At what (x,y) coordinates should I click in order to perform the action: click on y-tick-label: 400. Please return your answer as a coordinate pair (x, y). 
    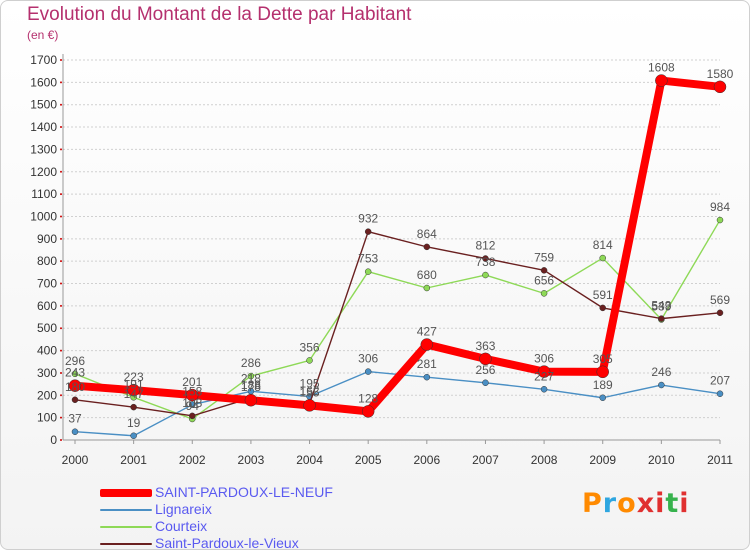
    Looking at the image, I should click on (47, 351).